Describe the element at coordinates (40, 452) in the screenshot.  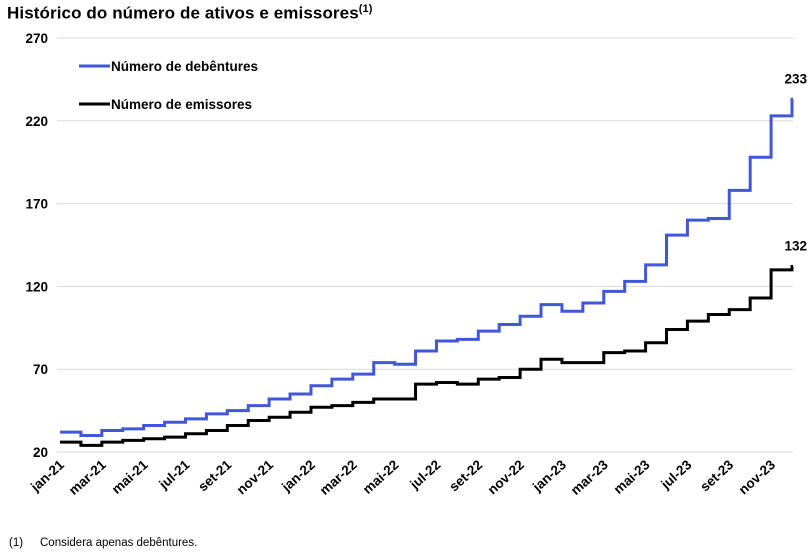
I see `y-tick-label: 20` at that location.